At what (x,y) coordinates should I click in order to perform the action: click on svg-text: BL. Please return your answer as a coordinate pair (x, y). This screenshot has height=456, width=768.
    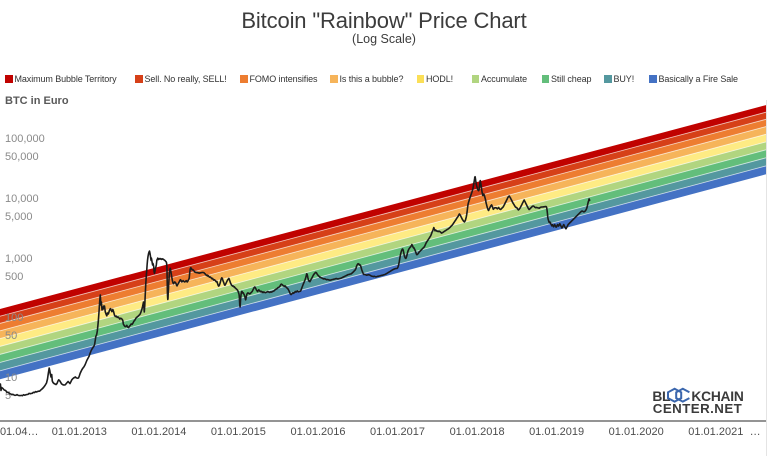
    Looking at the image, I should click on (661, 396).